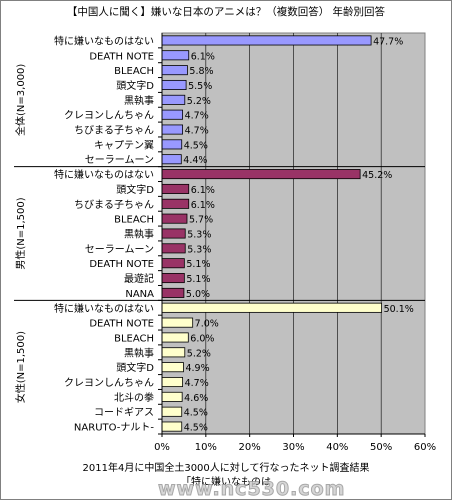 The image size is (452, 500). I want to click on category-label: キャプテン翼, so click(124, 145).